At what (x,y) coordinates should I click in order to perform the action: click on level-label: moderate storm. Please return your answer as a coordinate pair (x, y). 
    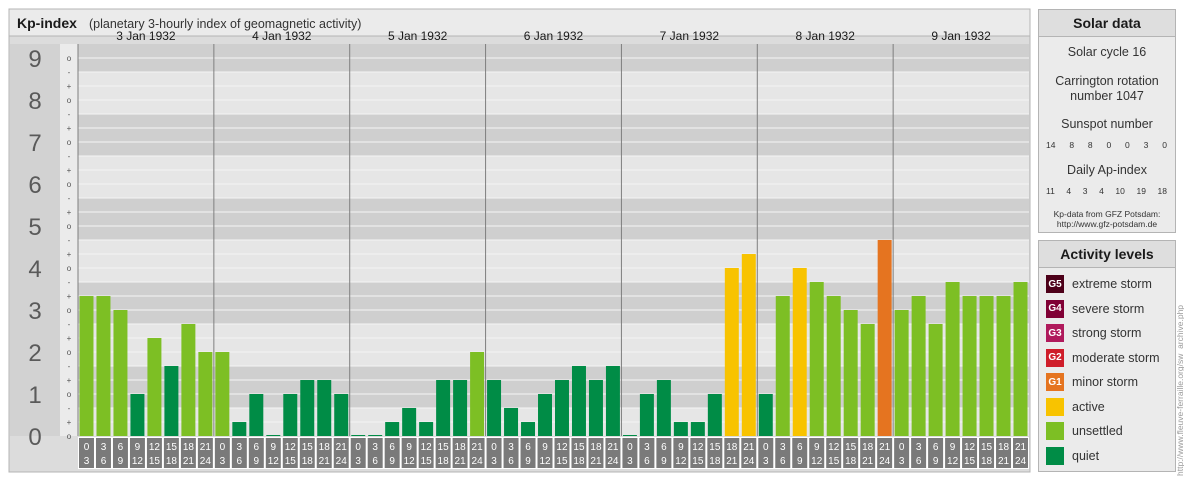
    Looking at the image, I should click on (1116, 357).